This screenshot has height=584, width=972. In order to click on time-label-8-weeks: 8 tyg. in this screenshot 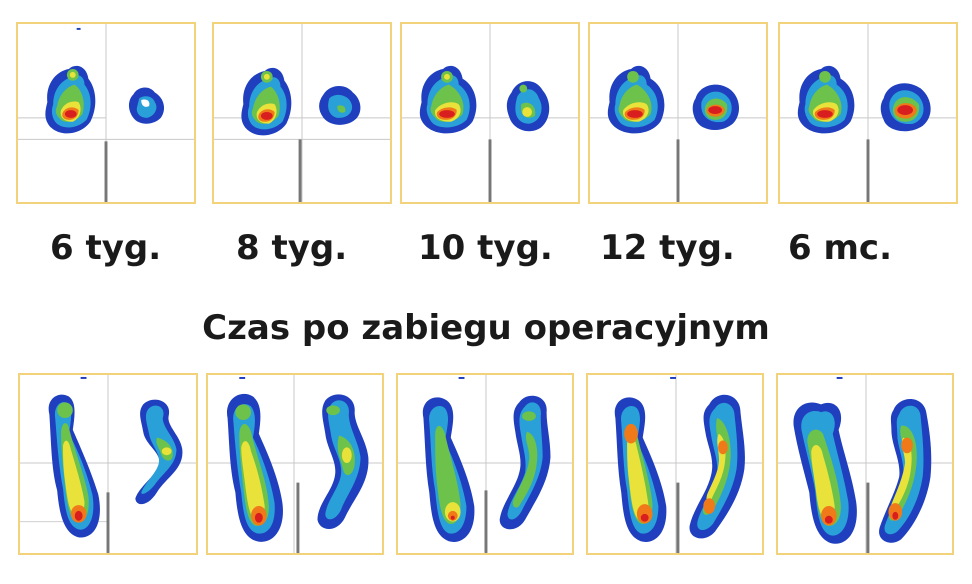, I will do `click(292, 248)`.